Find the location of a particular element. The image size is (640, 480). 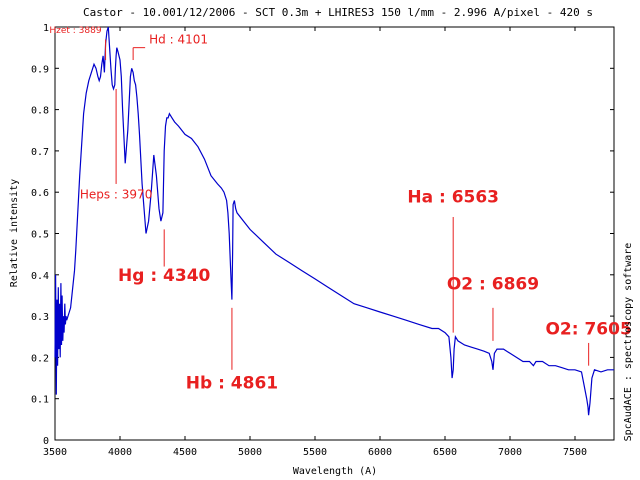

x-tick-label: 3500 is located at coordinates (55, 452).